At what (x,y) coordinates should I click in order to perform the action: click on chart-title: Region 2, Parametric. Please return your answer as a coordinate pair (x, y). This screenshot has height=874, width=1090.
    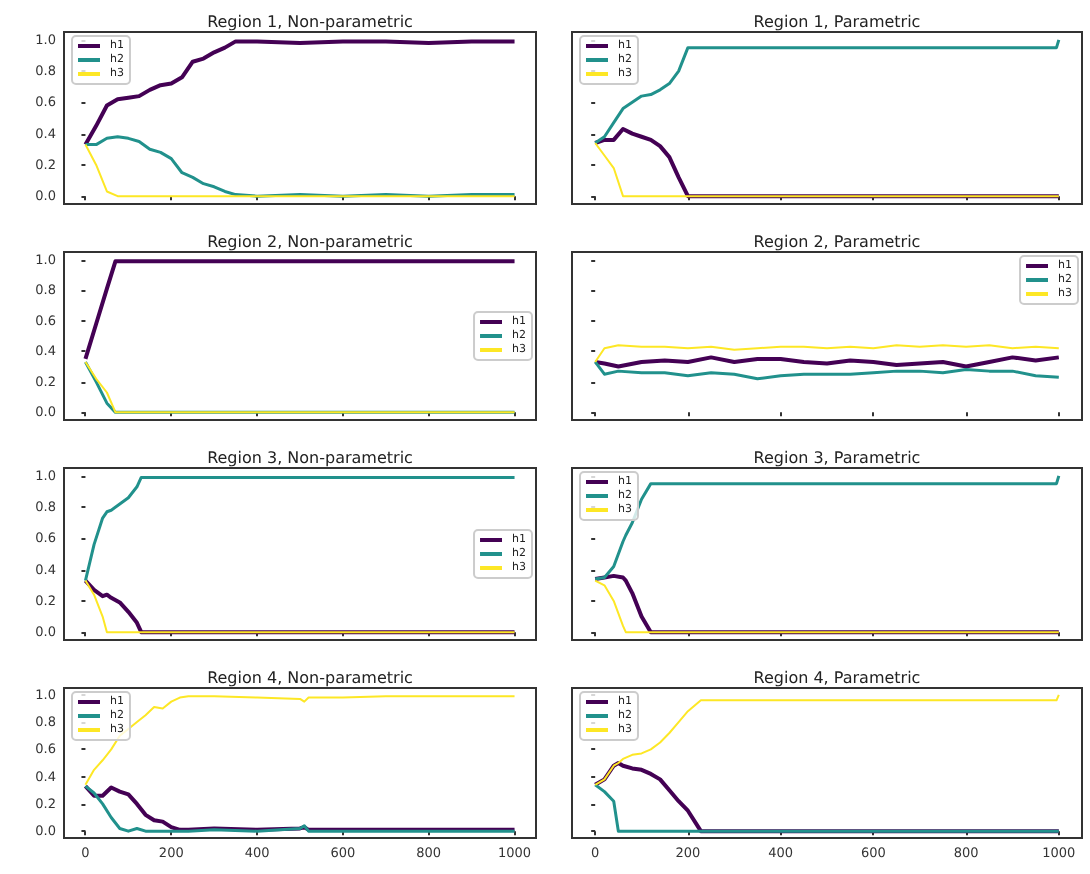
    Looking at the image, I should click on (837, 242).